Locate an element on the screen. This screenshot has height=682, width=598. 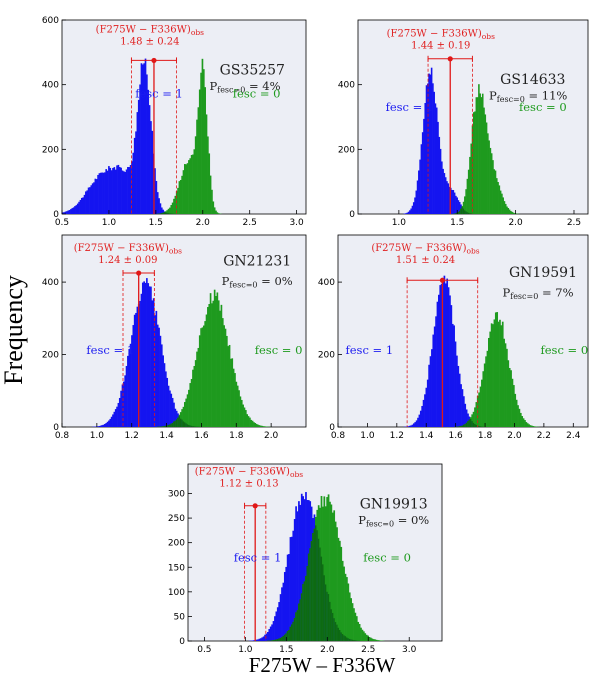
obs-marker is located at coordinates (450, 59).